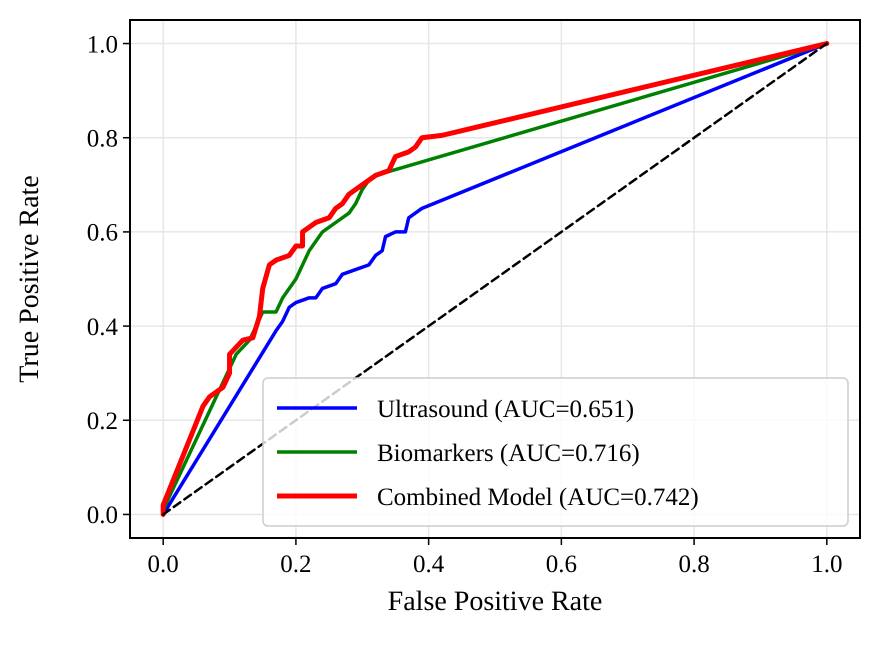 The width and height of the screenshot is (877, 650). Describe the element at coordinates (538, 497) in the screenshot. I see `legend-label: Combined Model (AUC=0.742)` at that location.